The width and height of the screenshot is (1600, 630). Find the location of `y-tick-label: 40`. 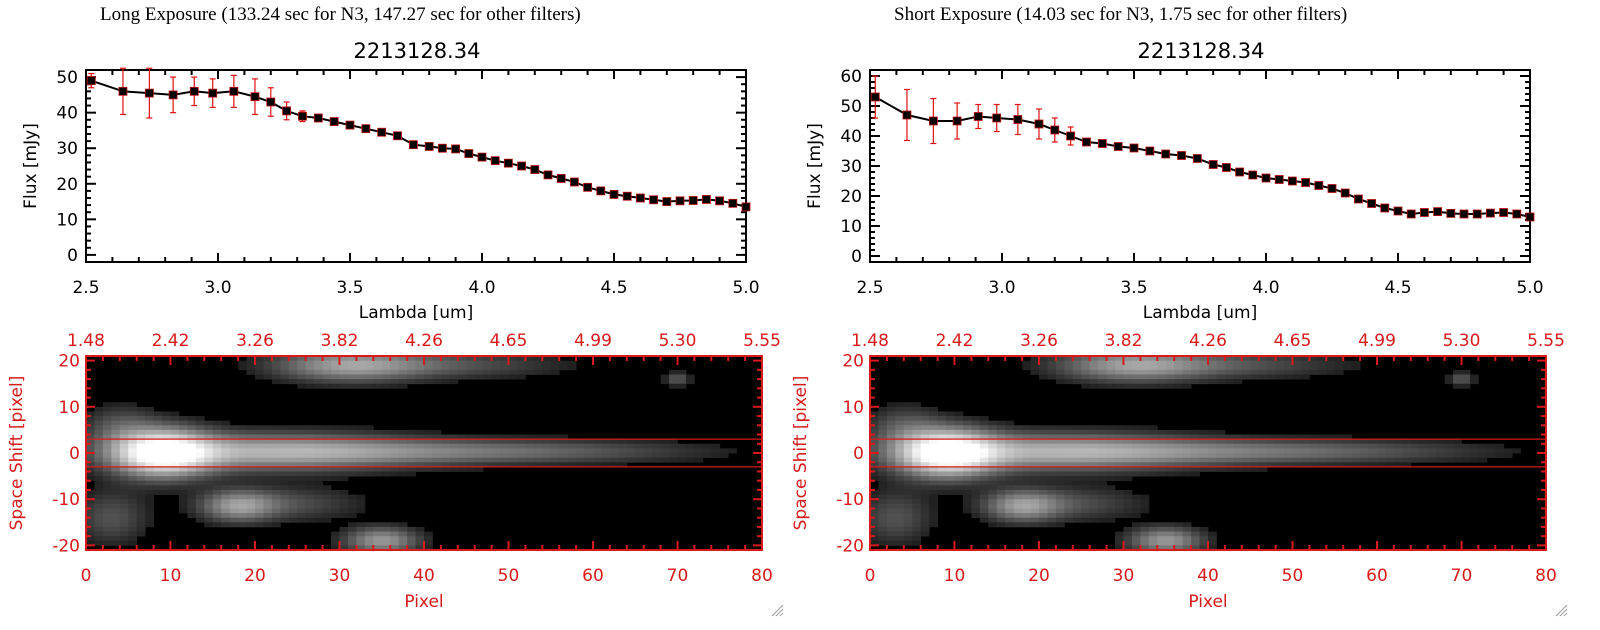

y-tick-label: 40 is located at coordinates (67, 114).